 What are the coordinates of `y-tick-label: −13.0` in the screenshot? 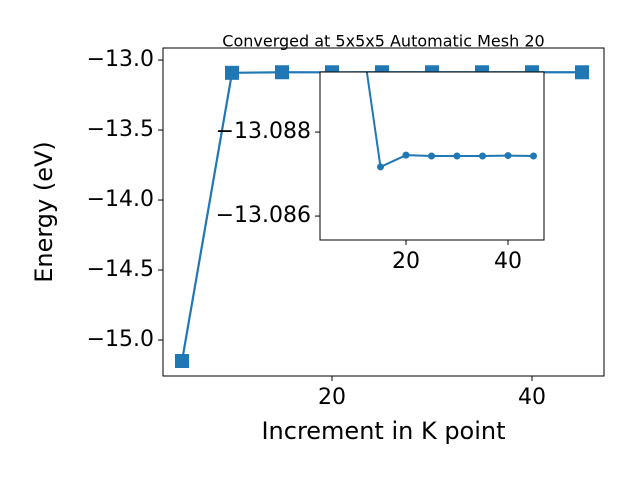 It's located at (120, 59).